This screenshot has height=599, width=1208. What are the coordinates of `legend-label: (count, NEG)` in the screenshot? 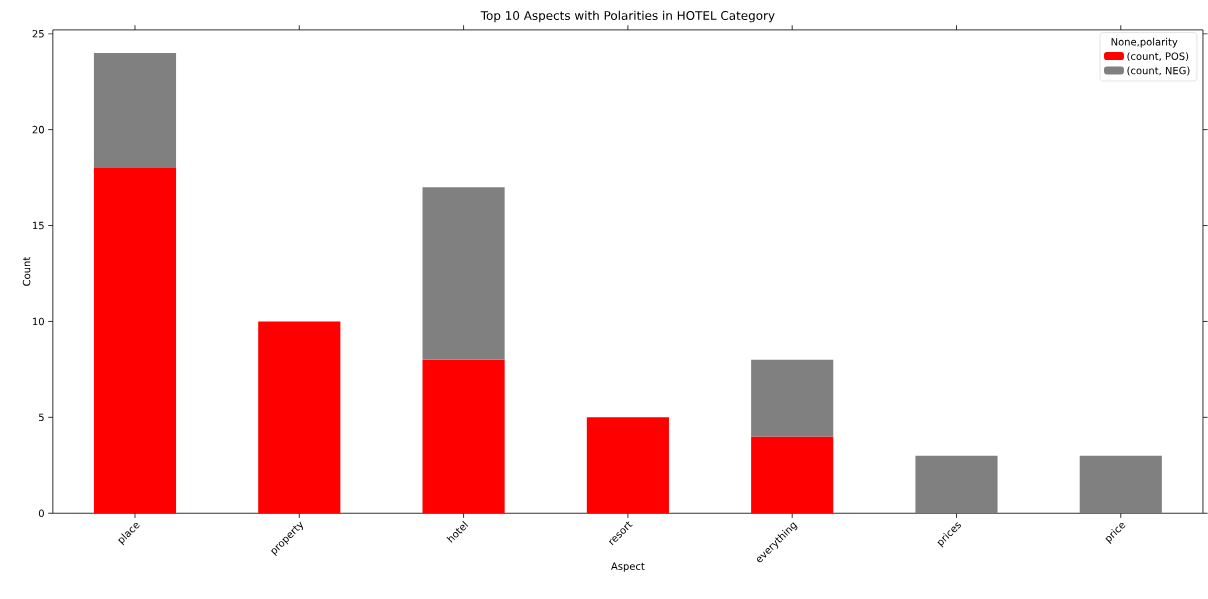 It's located at (1158, 71).